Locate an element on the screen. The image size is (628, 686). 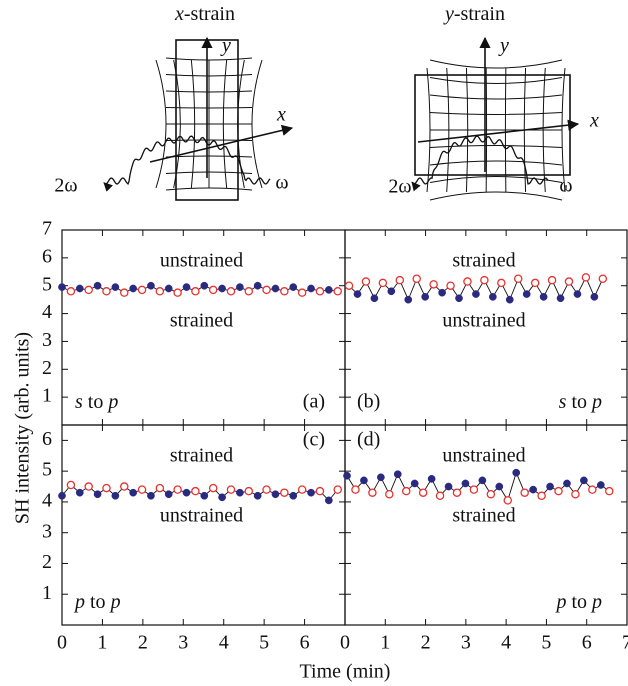
y-tick-label: 3 is located at coordinates (47, 340).